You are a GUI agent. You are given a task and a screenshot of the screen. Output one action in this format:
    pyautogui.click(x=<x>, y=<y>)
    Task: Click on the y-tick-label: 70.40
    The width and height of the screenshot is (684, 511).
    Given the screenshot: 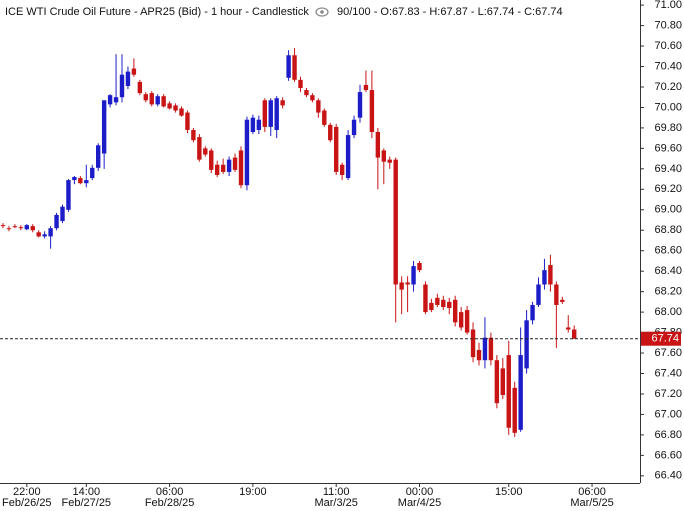 What is the action you would take?
    pyautogui.click(x=668, y=66)
    